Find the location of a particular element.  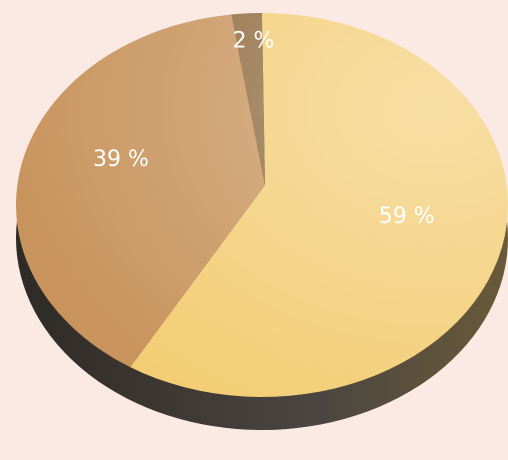

data-label: 59 % is located at coordinates (407, 216).